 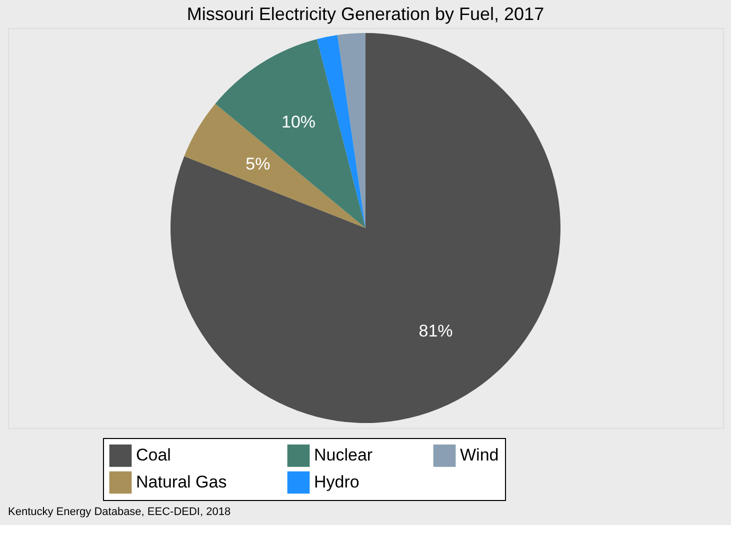 I want to click on text: Kentucky Energy Database, EEC-DEDI, 2018, so click(x=119, y=512).